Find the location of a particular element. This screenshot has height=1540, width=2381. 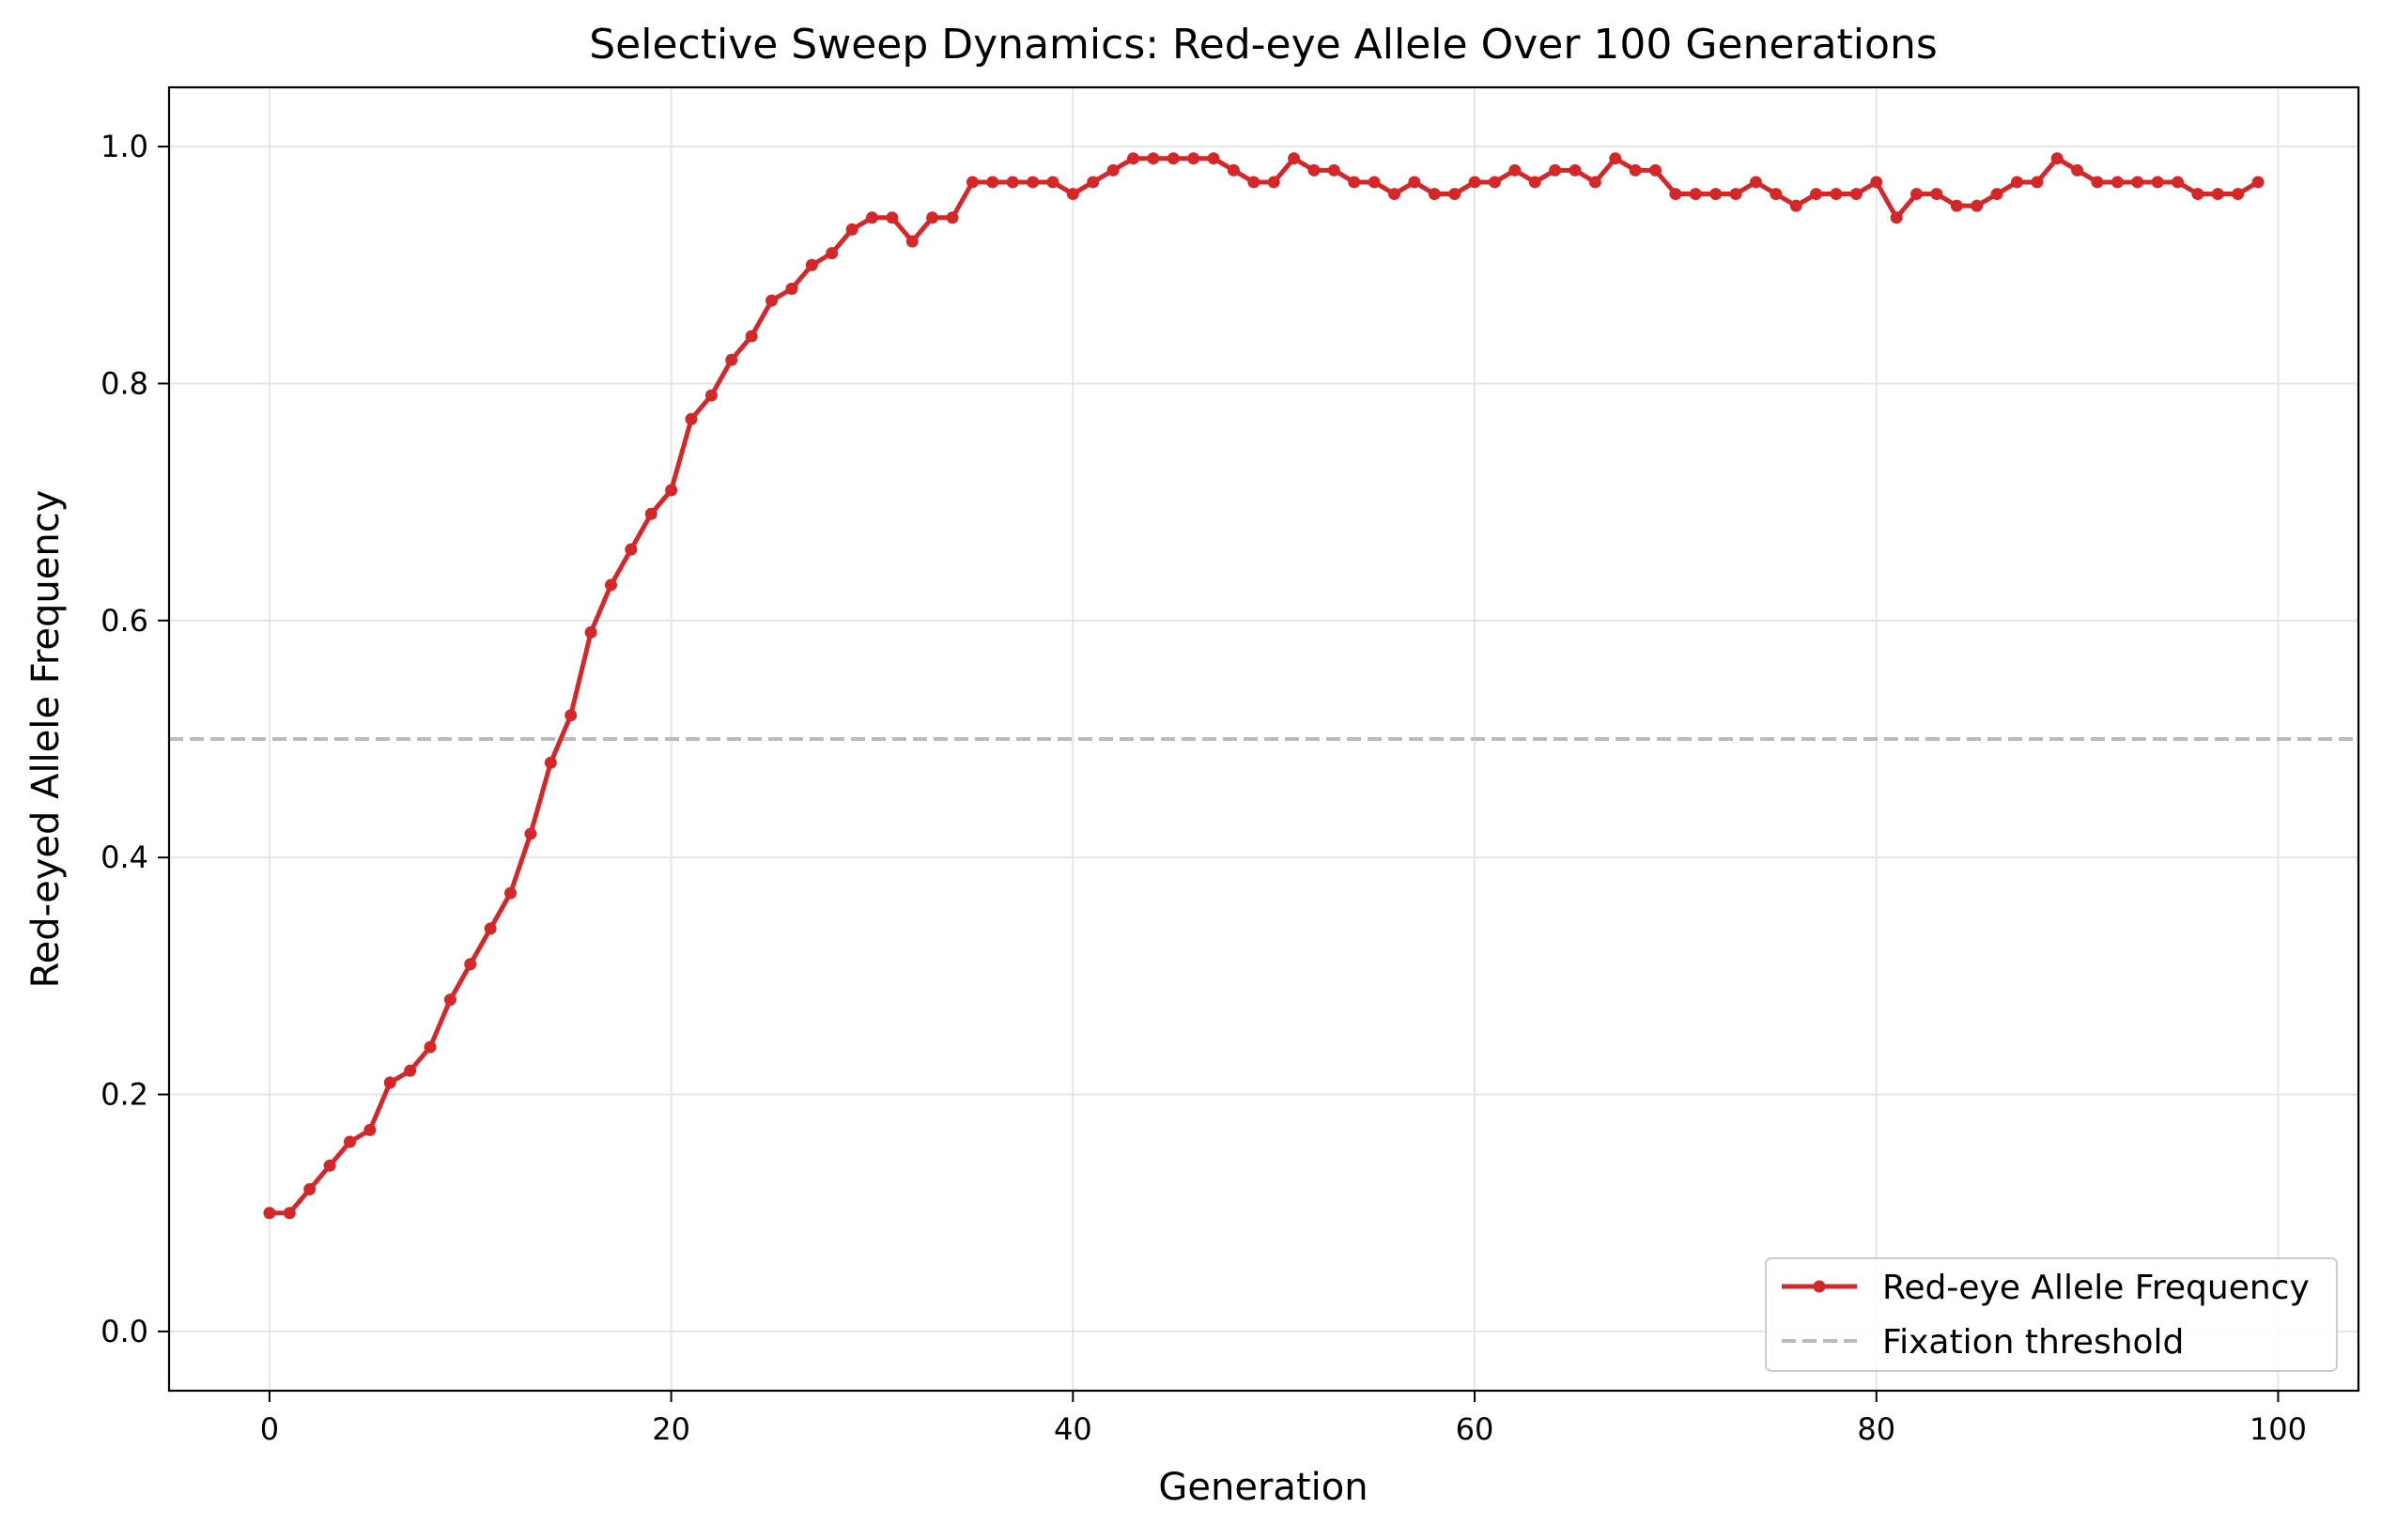

y-tick-label: 0.4 is located at coordinates (124, 857).